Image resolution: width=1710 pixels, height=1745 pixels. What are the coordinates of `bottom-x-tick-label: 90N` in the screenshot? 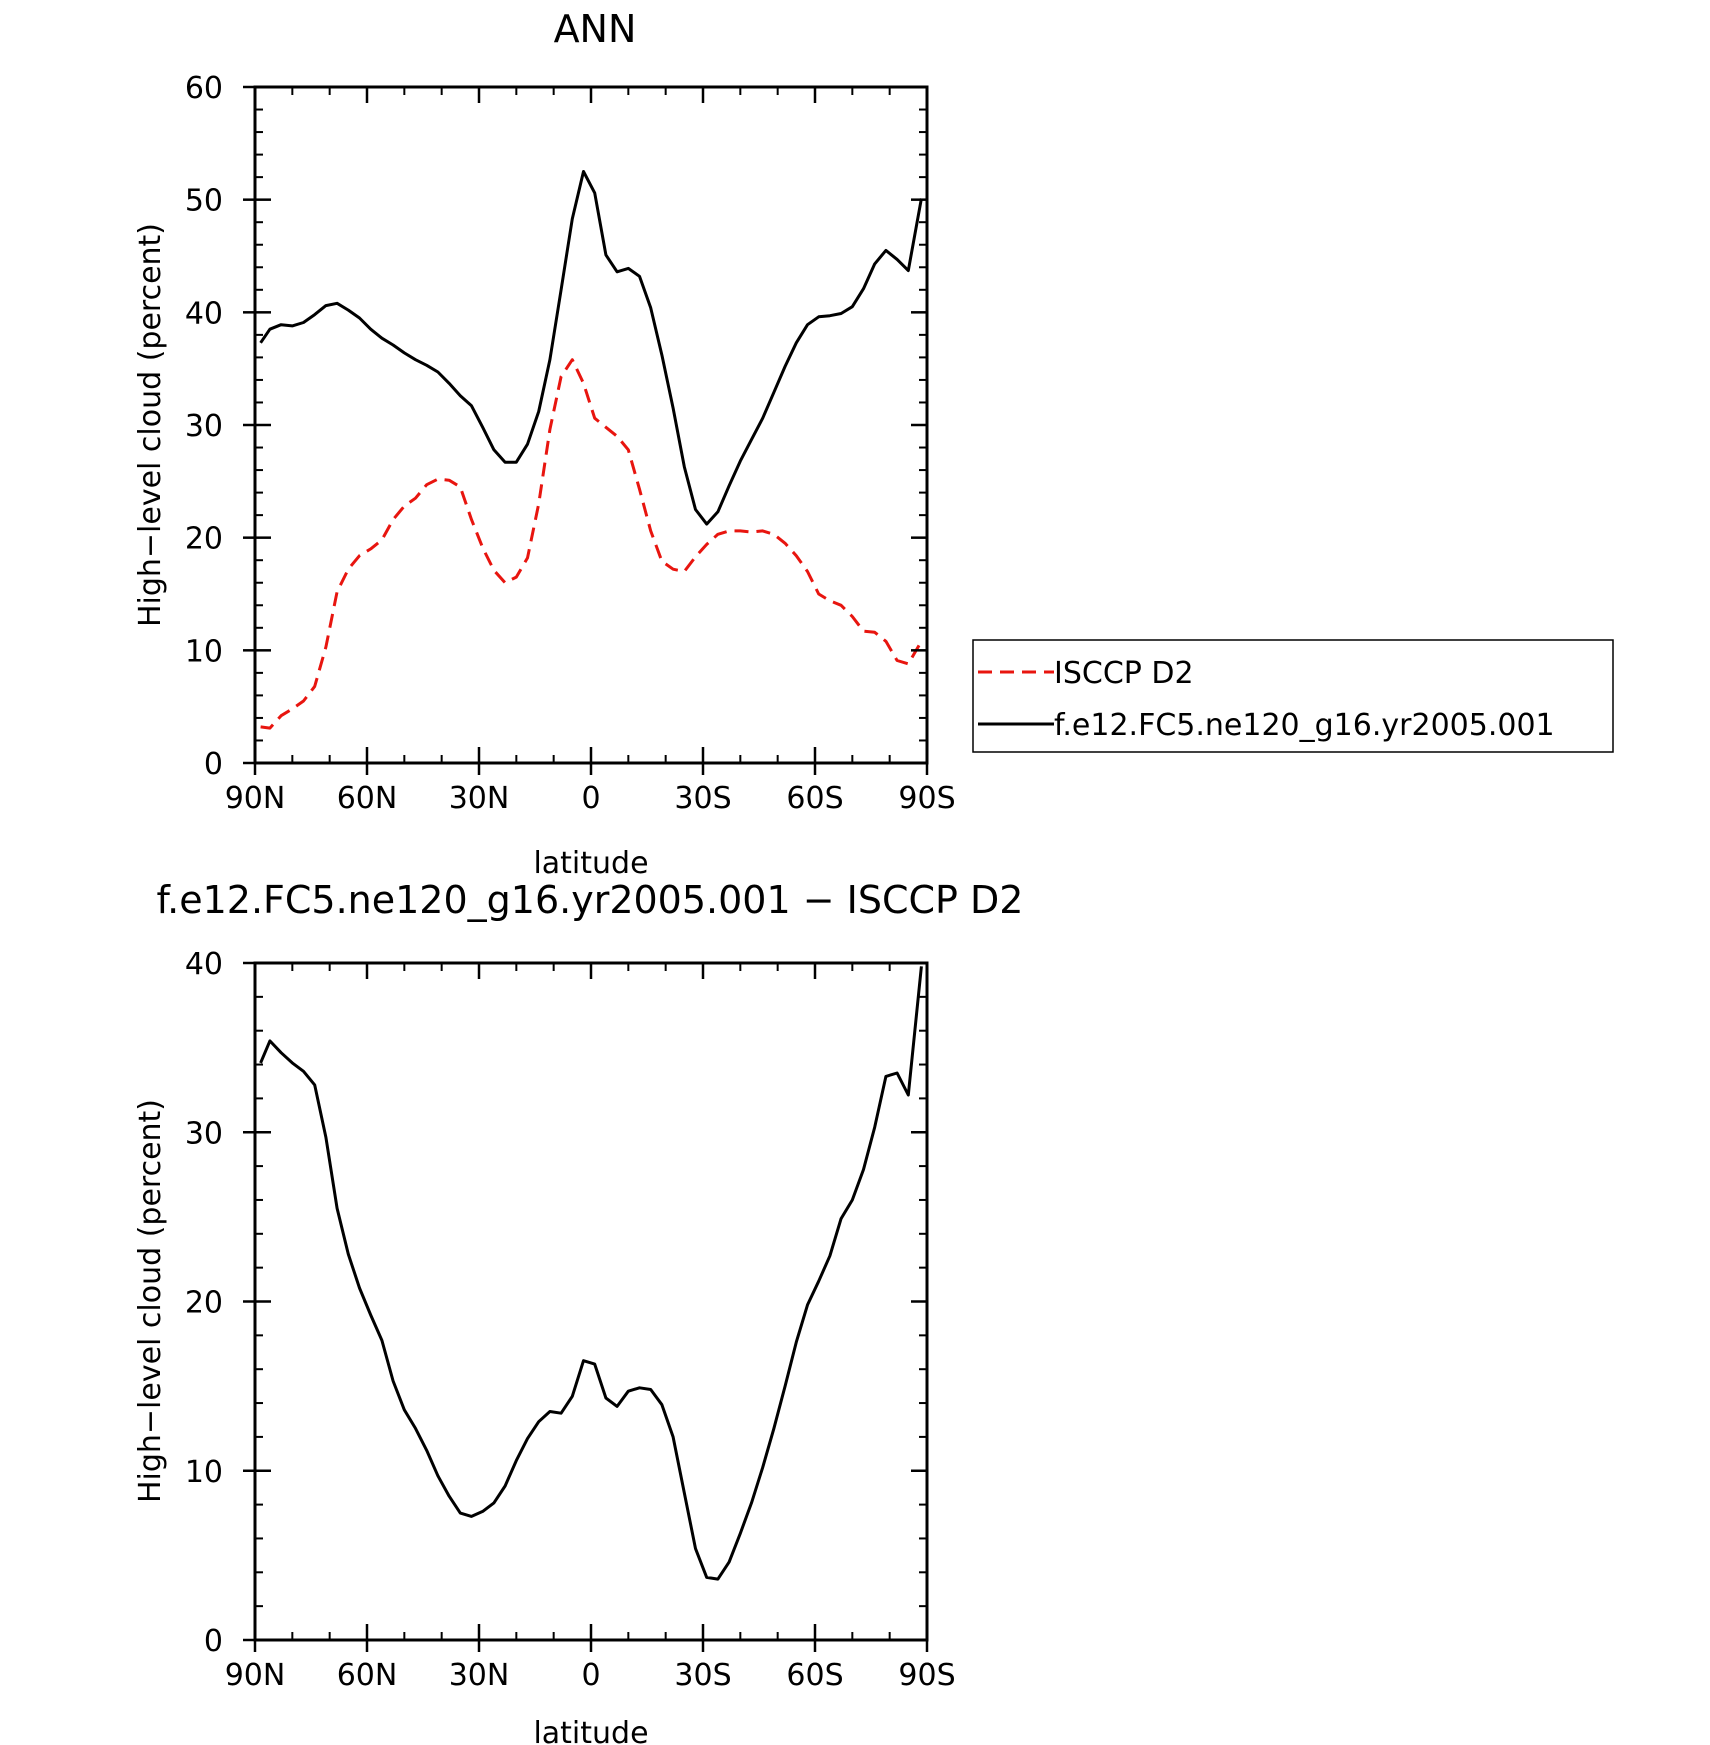 It's located at (255, 1675).